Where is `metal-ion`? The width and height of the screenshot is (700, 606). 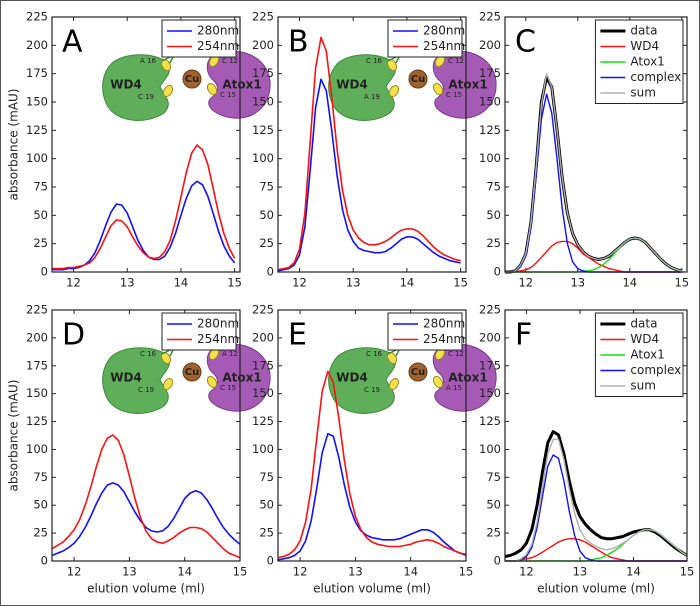 metal-ion is located at coordinates (418, 79).